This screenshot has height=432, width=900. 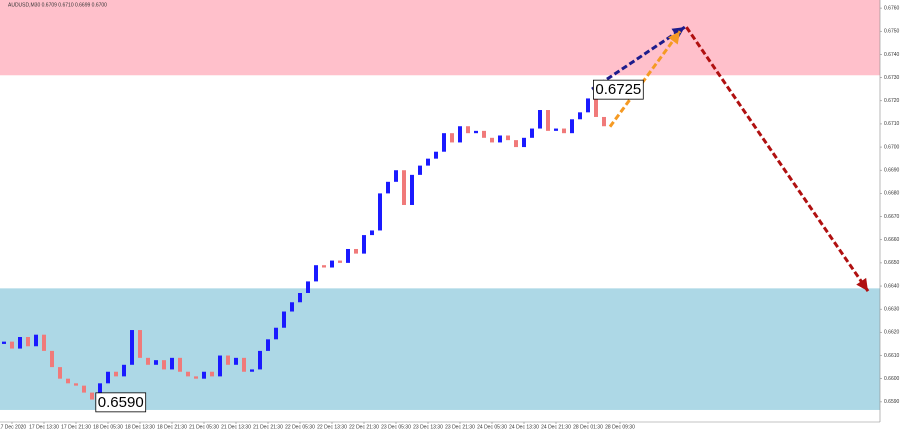 I want to click on y-tick-label: 0.6760, so click(x=892, y=8).